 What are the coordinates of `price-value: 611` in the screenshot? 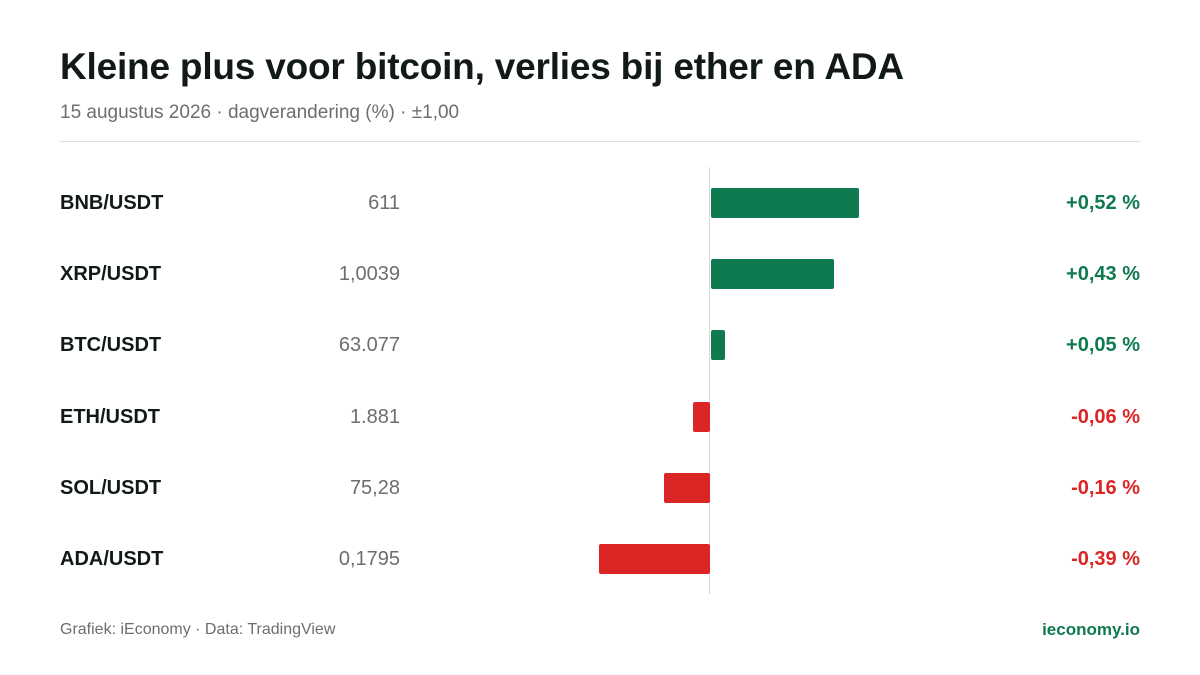 It's located at (384, 203).